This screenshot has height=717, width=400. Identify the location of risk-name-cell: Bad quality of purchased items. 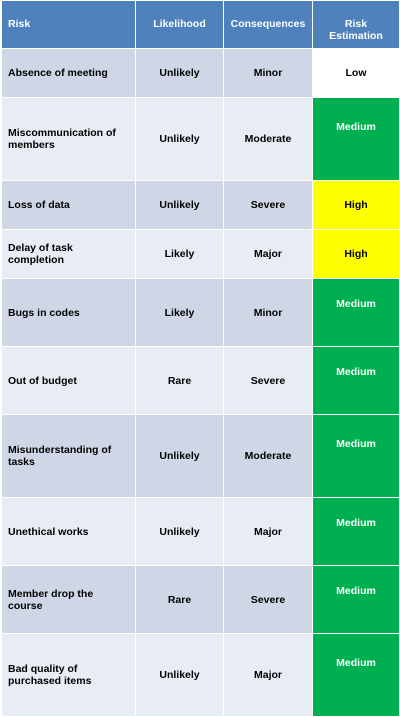
(68, 675).